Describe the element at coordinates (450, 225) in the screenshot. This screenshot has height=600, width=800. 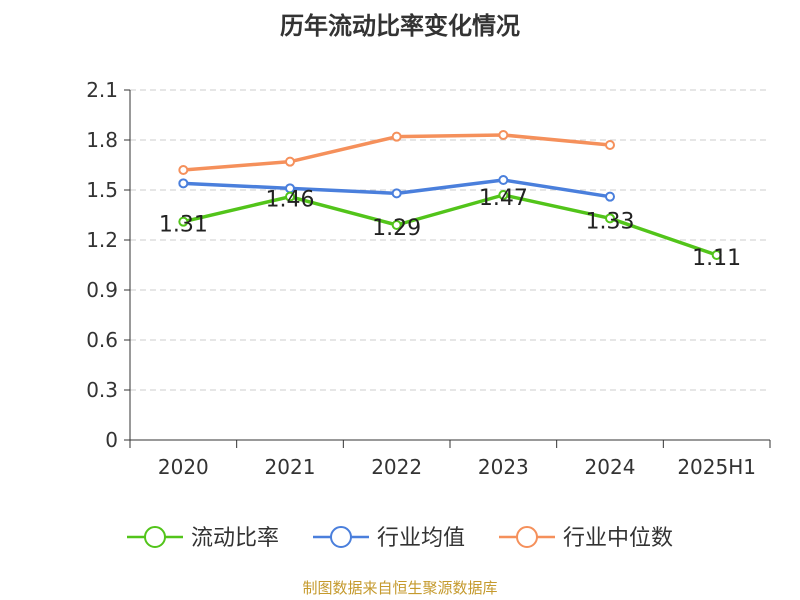
I see `series-line` at that location.